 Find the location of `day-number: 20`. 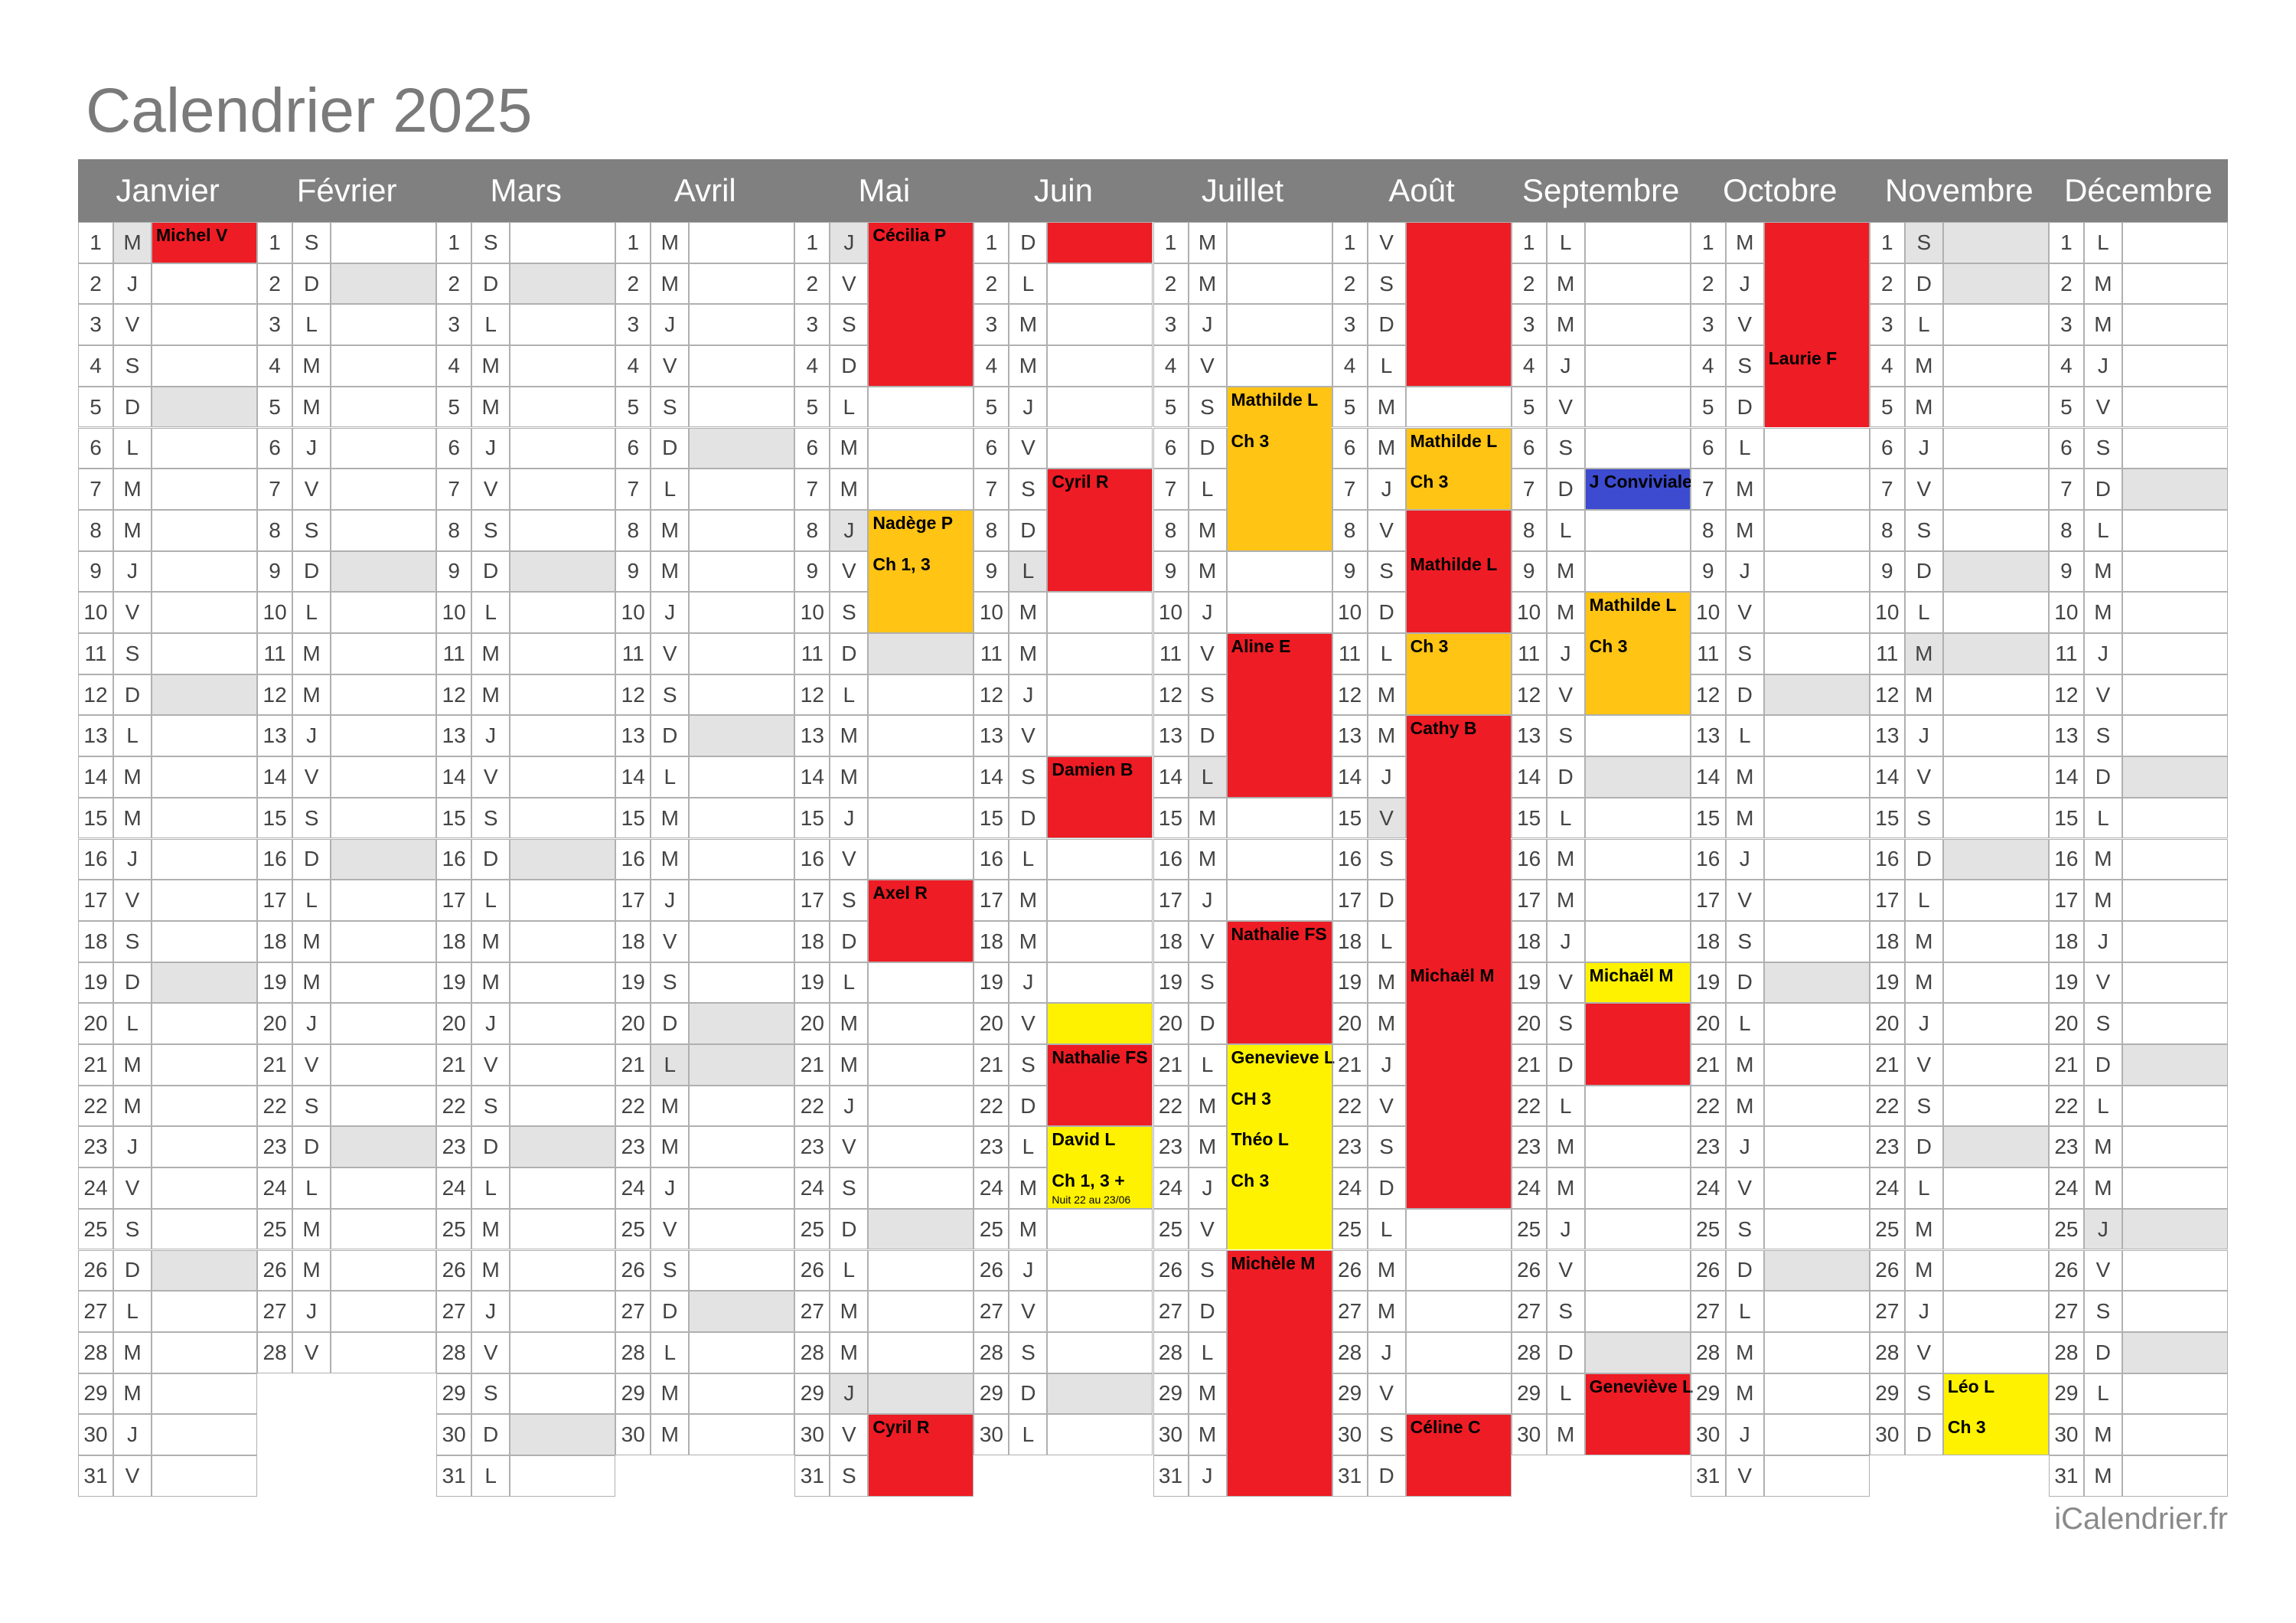

day-number: 20 is located at coordinates (95, 1023).